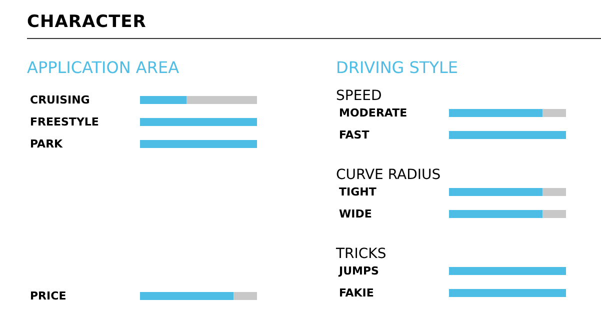 This screenshot has width=601, height=326. Describe the element at coordinates (397, 67) in the screenshot. I see `chart-title: DRIVING STYLE` at that location.